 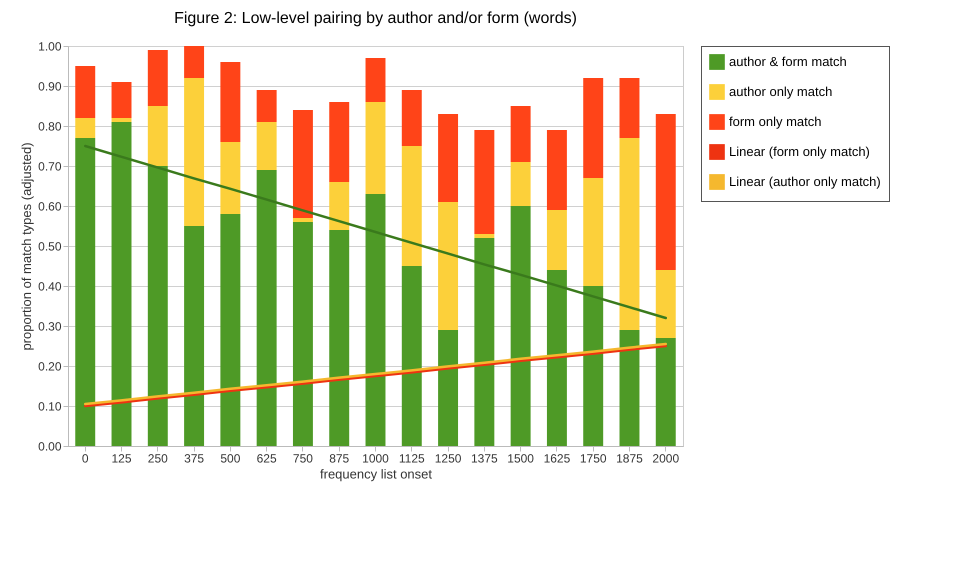 What do you see at coordinates (376, 459) in the screenshot?
I see `x-tick-label: 1000` at bounding box center [376, 459].